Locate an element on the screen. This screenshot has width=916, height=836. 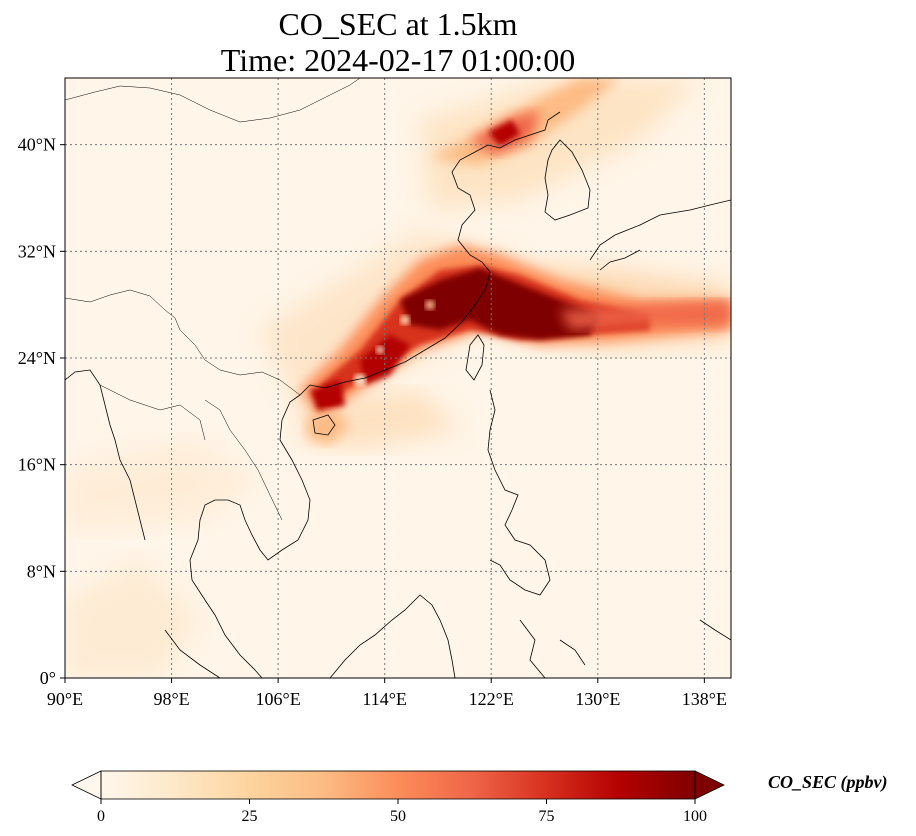
lon-tick-label: 98°E is located at coordinates (171, 699).